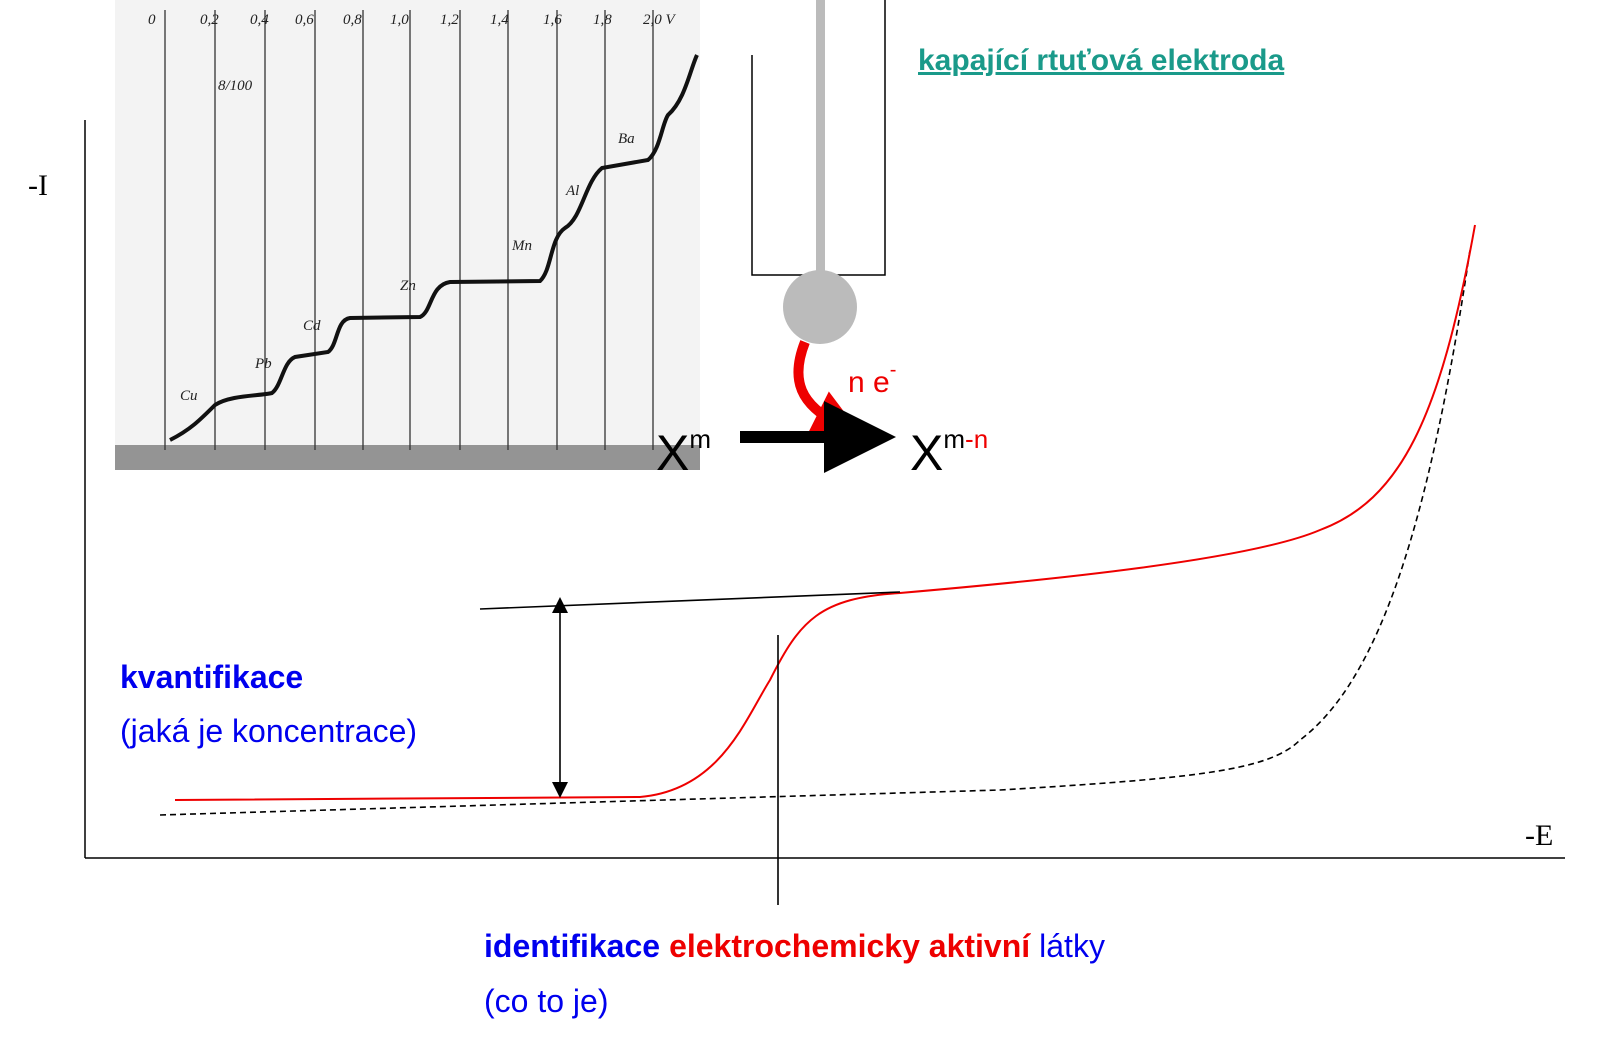 This screenshot has width=1601, height=1045. Describe the element at coordinates (572, 191) in the screenshot. I see `element-label: Al` at that location.